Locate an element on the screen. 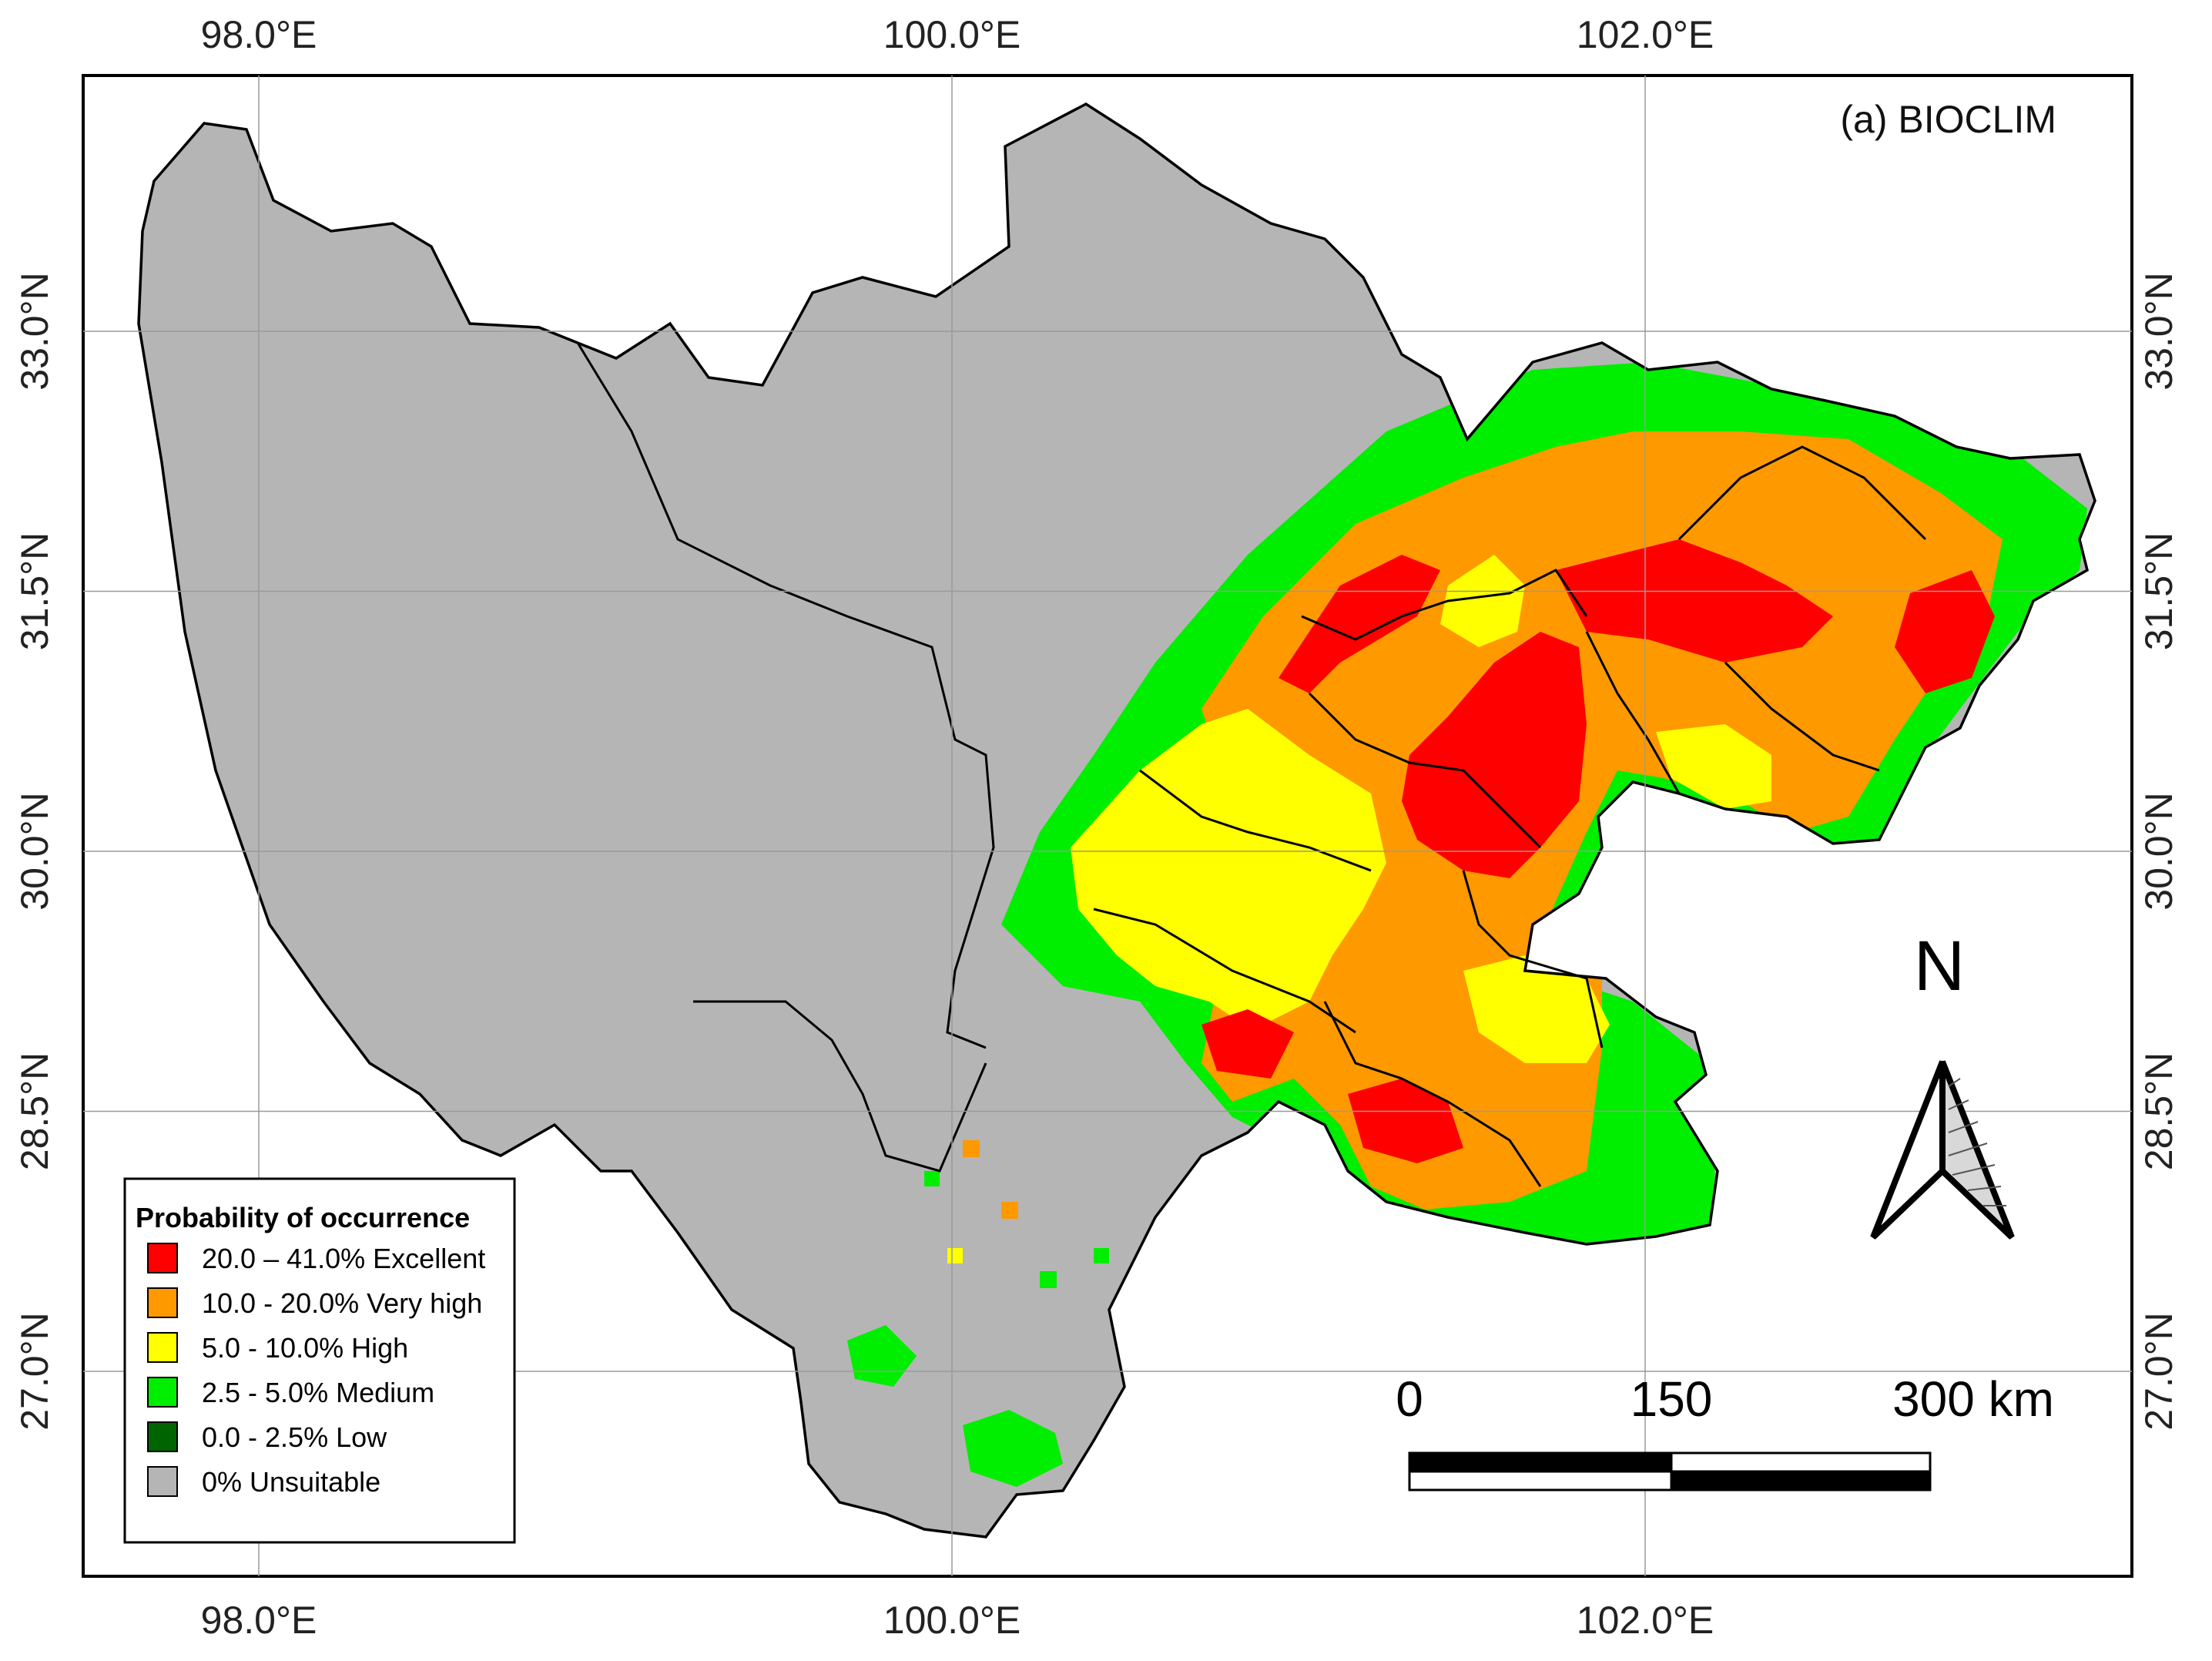  lat-tick-label-left: 30.0°N is located at coordinates (34, 851).